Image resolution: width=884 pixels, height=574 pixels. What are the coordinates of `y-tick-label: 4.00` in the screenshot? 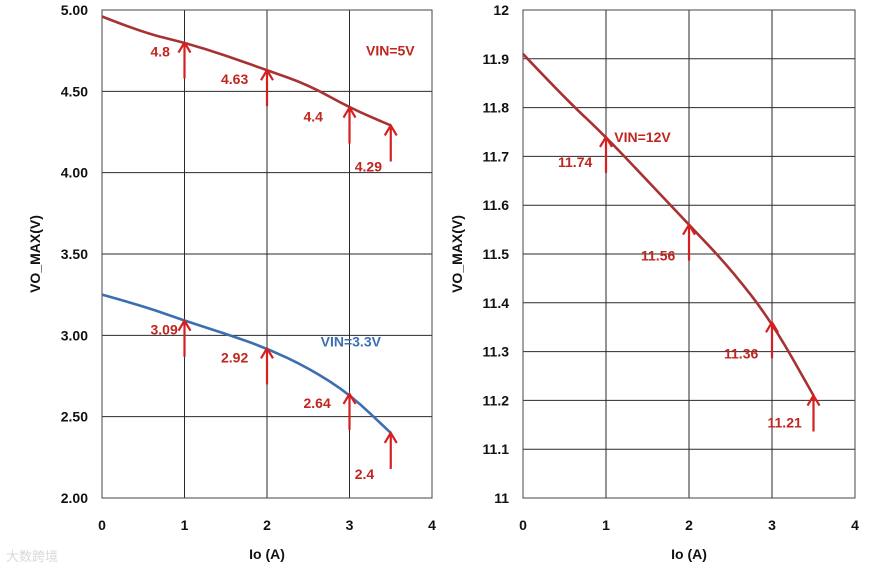 It's located at (74, 173).